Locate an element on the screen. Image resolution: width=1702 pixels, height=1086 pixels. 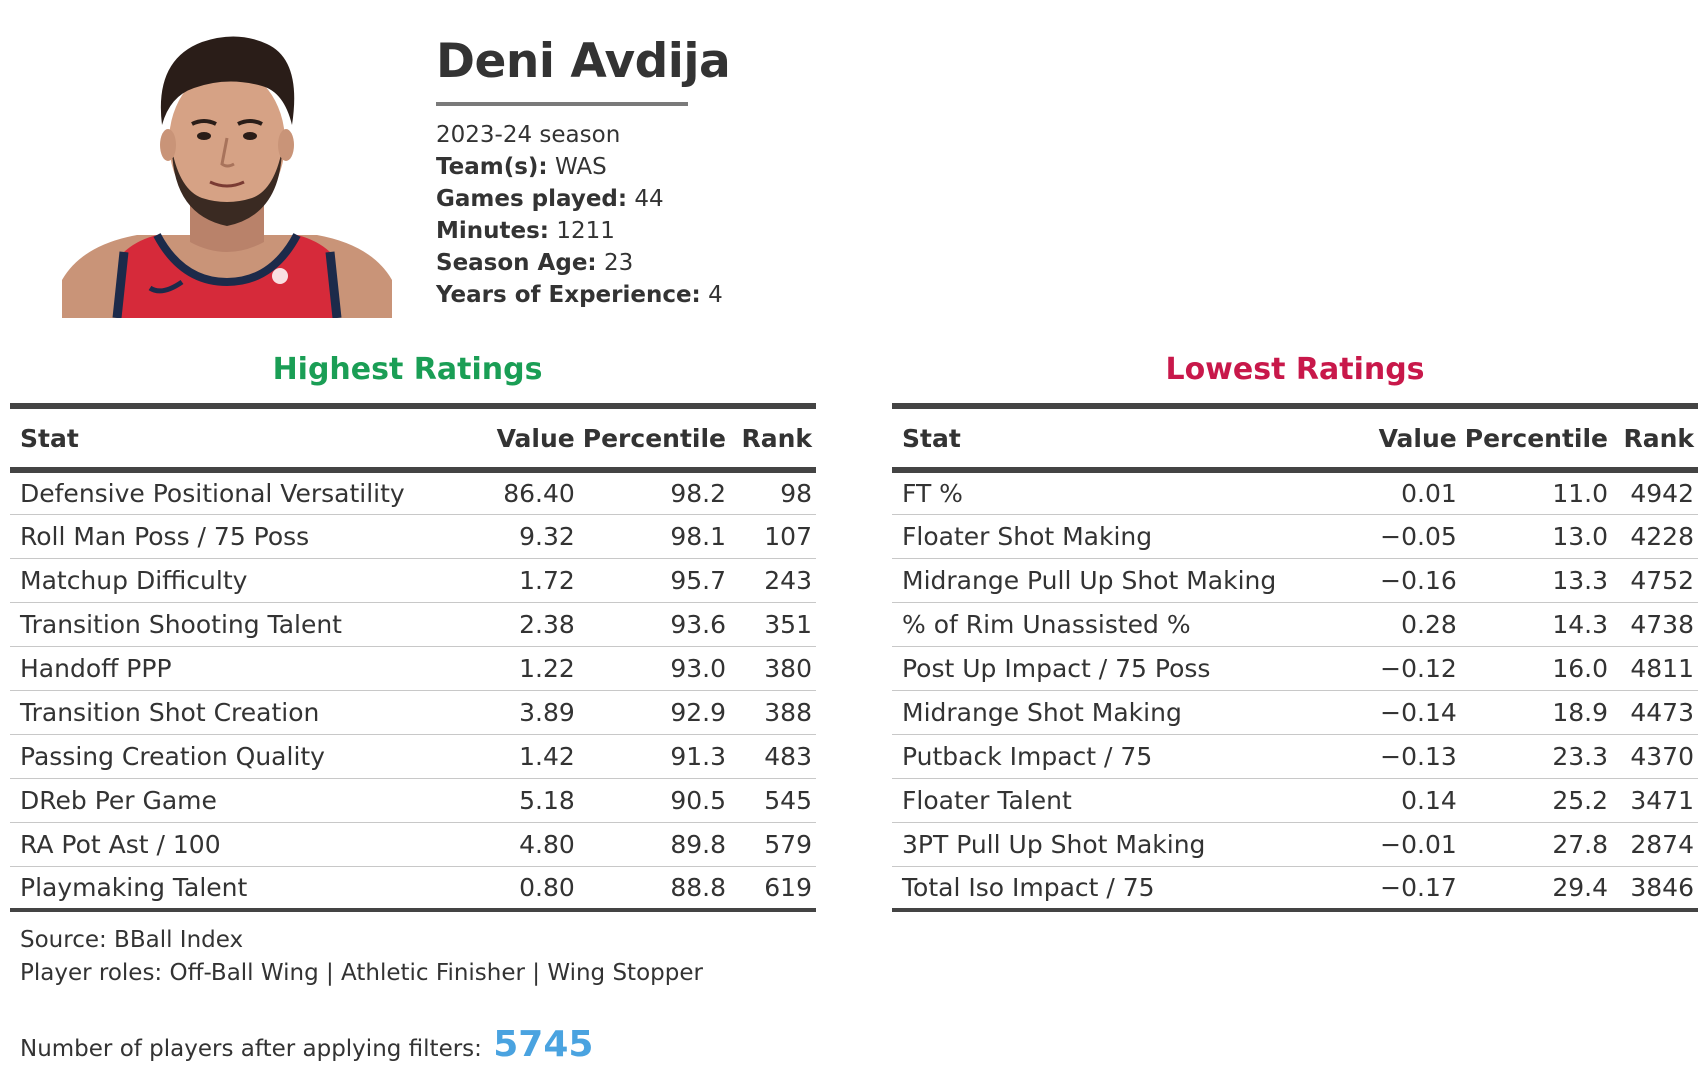
bio-row-games: Games played: 44 is located at coordinates (579, 199).